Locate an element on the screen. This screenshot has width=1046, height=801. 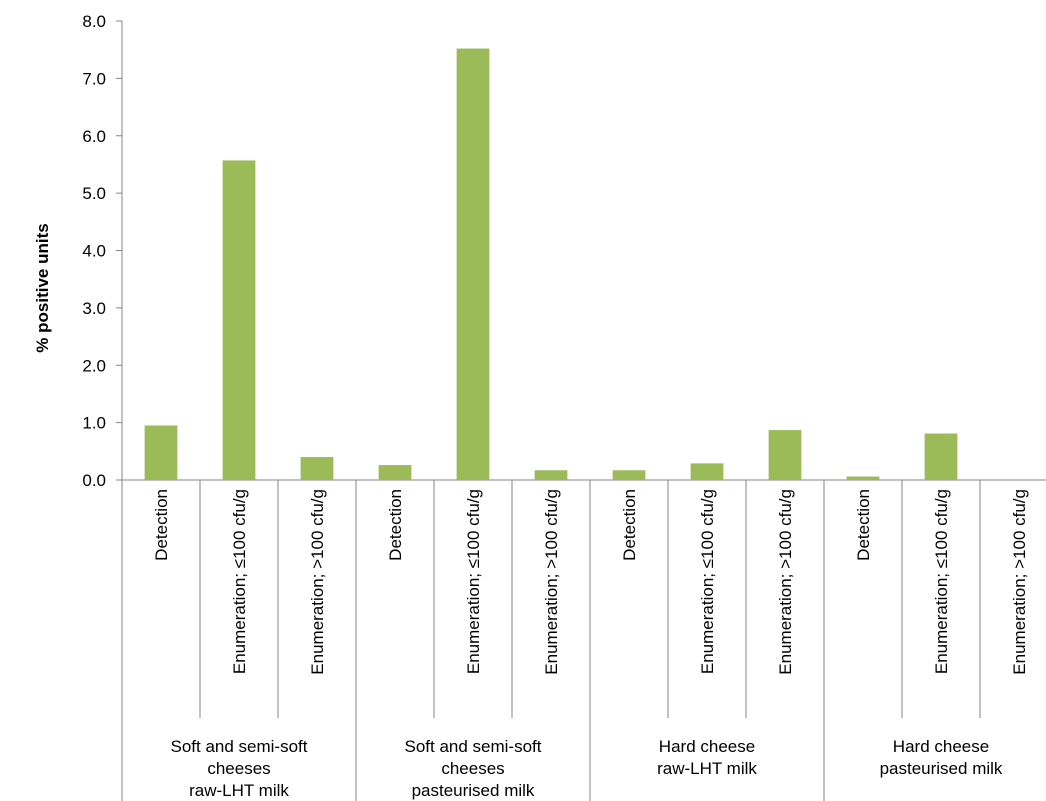
y-tick-label: 2.0 is located at coordinates (94, 365).